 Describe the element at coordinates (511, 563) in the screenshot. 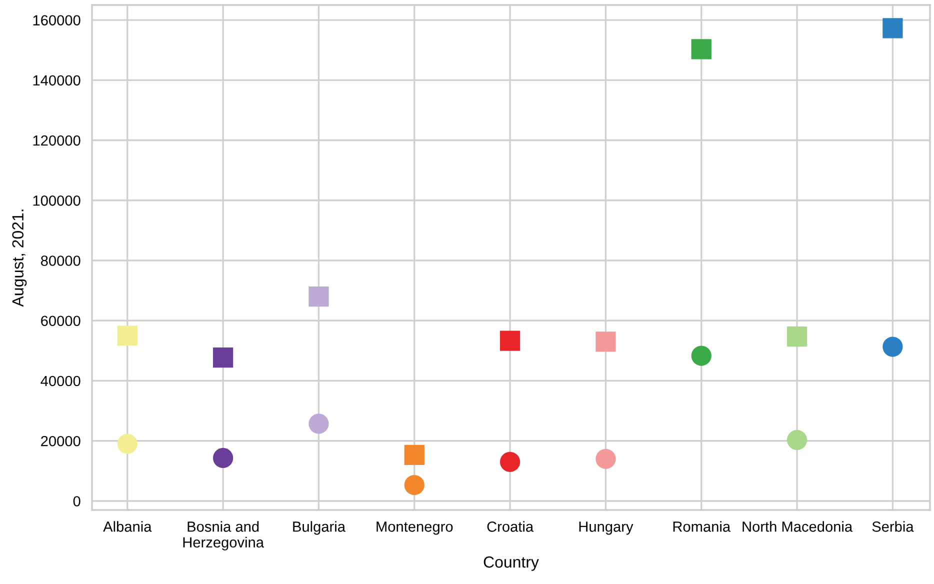

I see `x-axis-title: Country` at that location.